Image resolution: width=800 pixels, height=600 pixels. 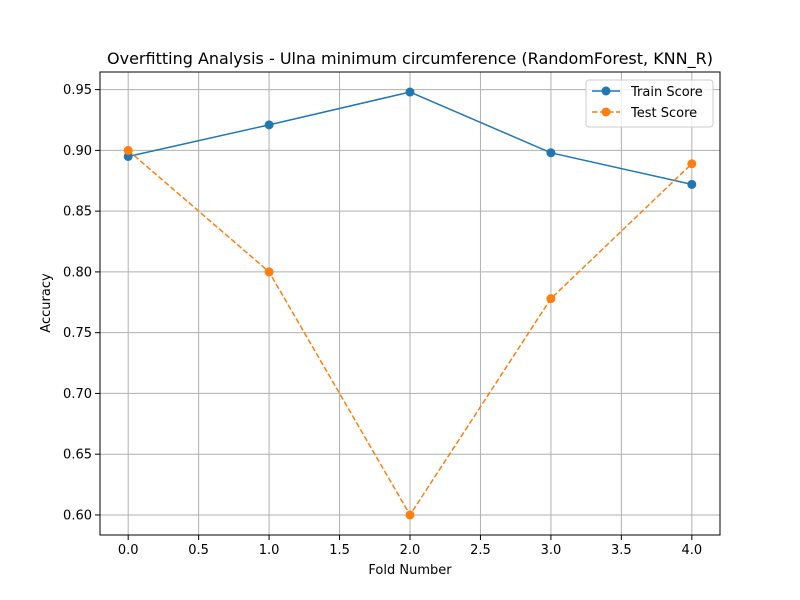 I want to click on y-tick-label: 0.95, so click(x=77, y=90).